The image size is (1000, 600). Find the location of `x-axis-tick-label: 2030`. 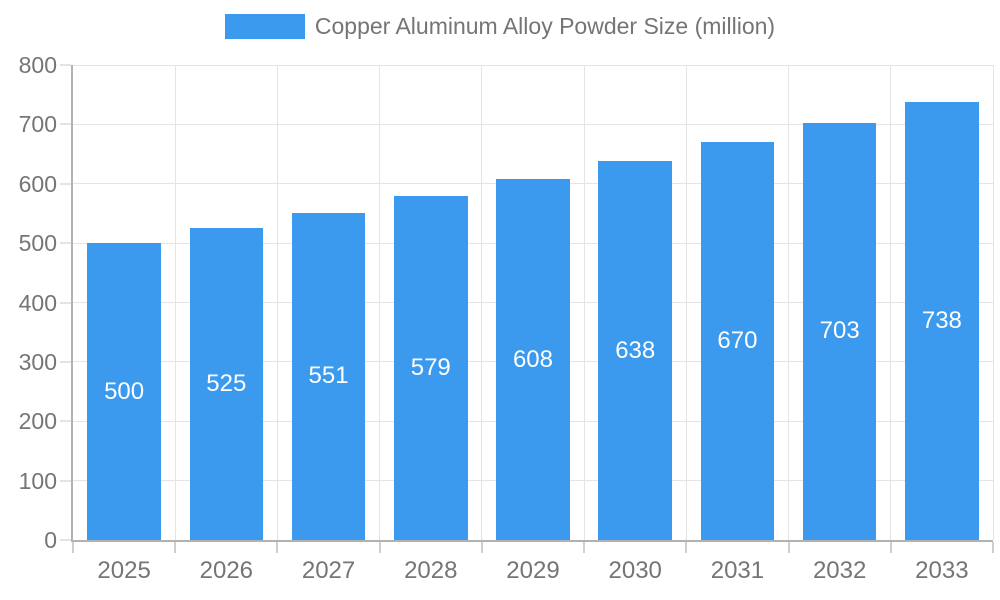

x-axis-tick-label: 2030 is located at coordinates (635, 570).